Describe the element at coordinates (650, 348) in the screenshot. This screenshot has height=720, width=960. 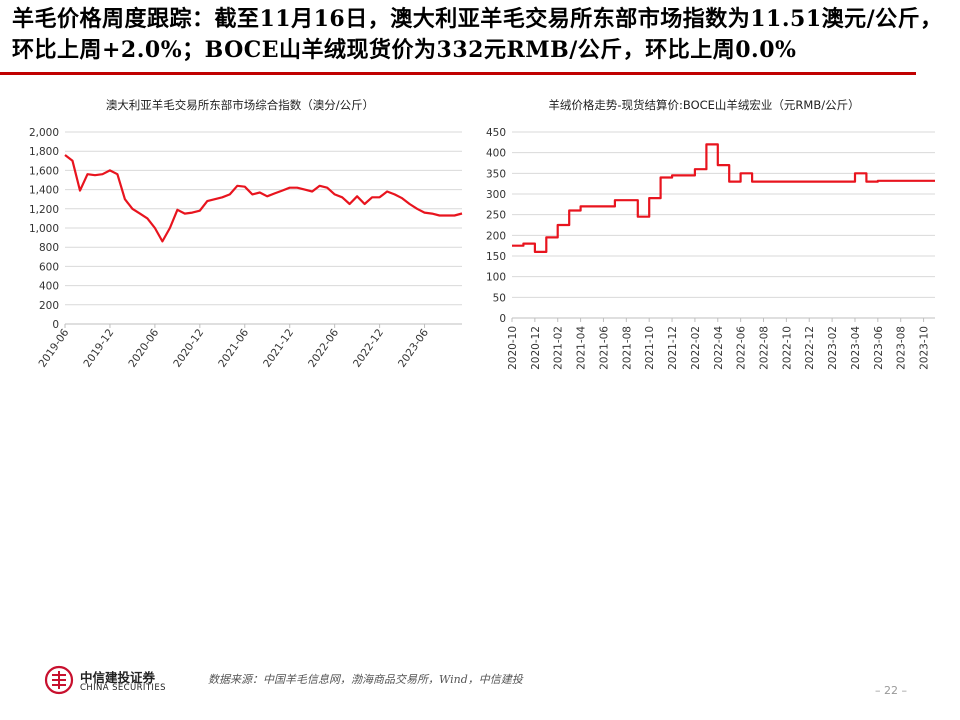
I see `x-tick-label: 2021-10` at that location.